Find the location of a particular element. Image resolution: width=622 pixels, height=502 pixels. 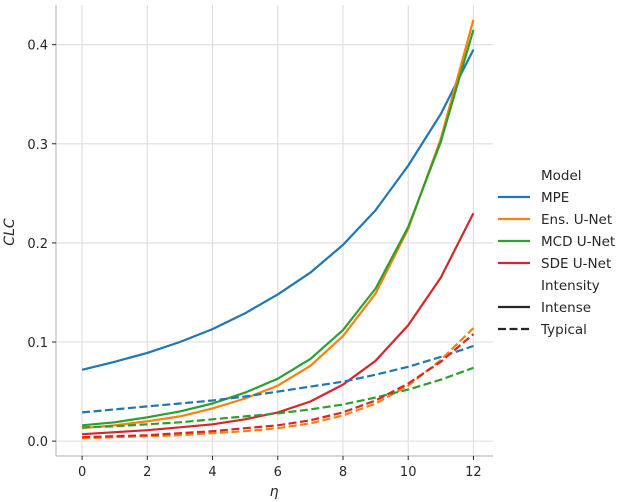

legend-entry: Typical is located at coordinates (563, 330).